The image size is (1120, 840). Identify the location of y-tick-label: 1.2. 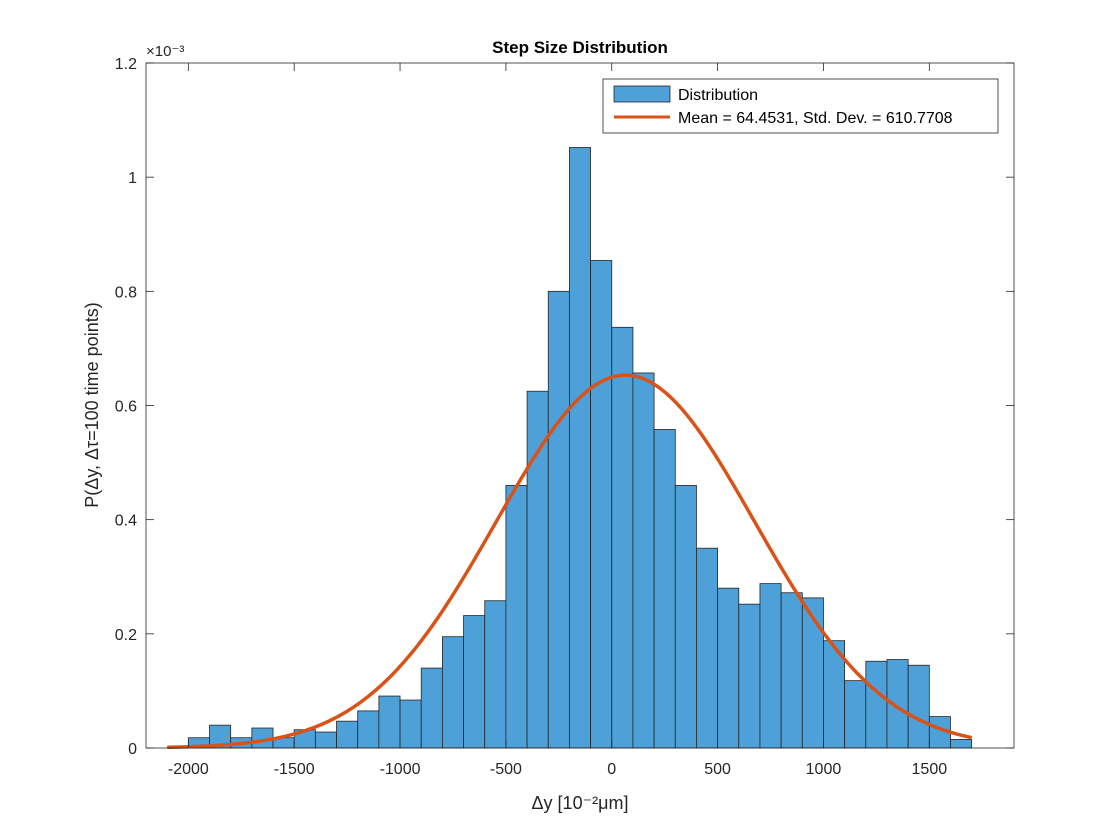
(126, 64).